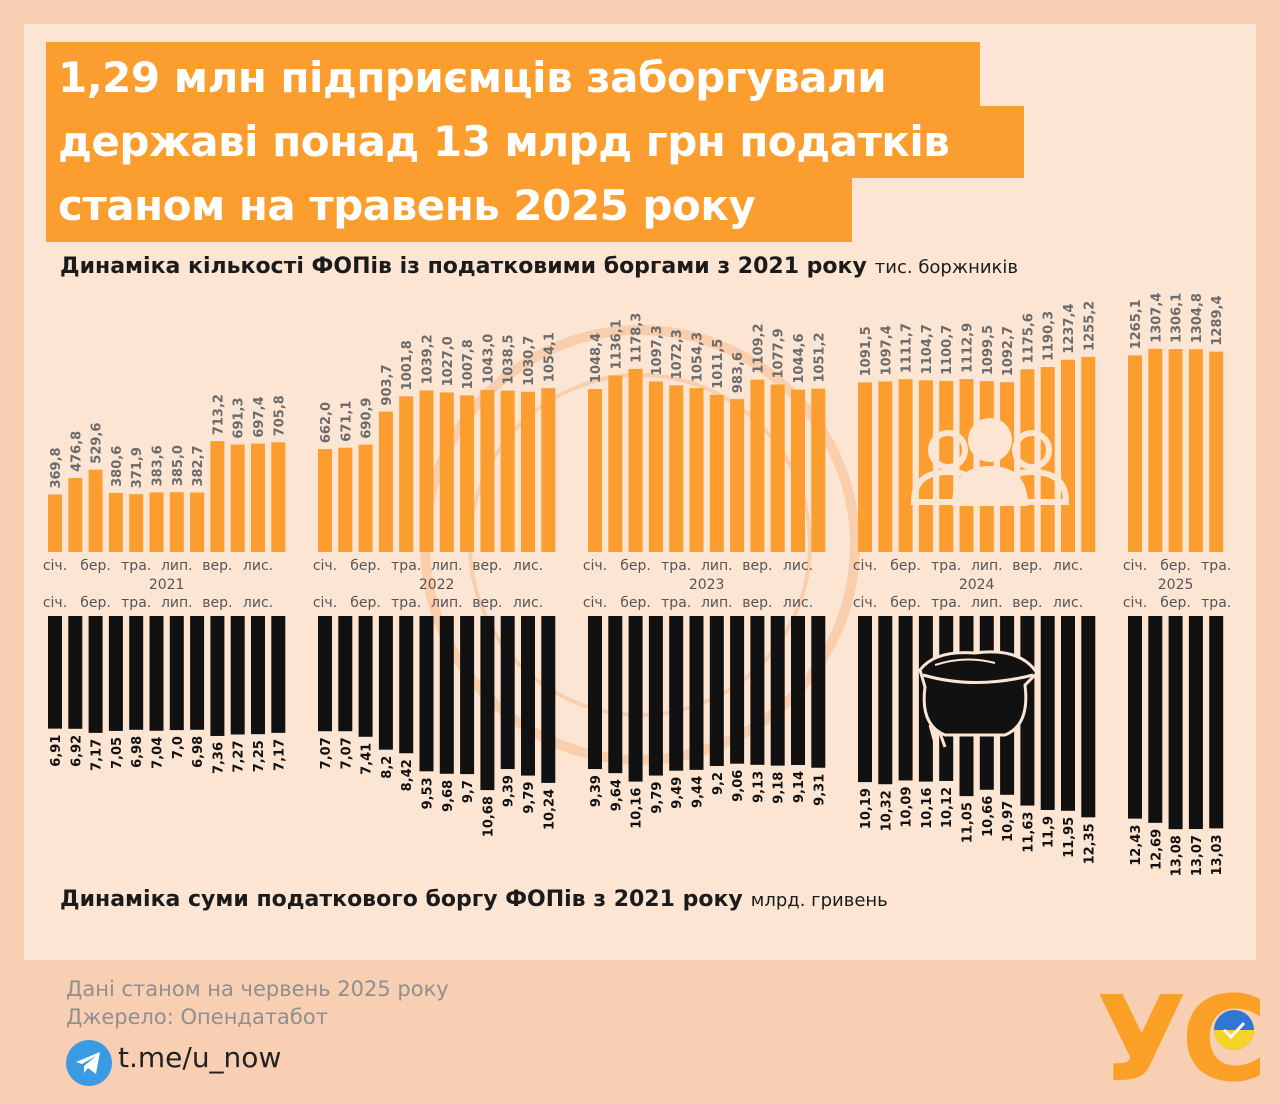  Describe the element at coordinates (1008, 351) in the screenshot. I see `count-value-label: 1092,7` at that location.